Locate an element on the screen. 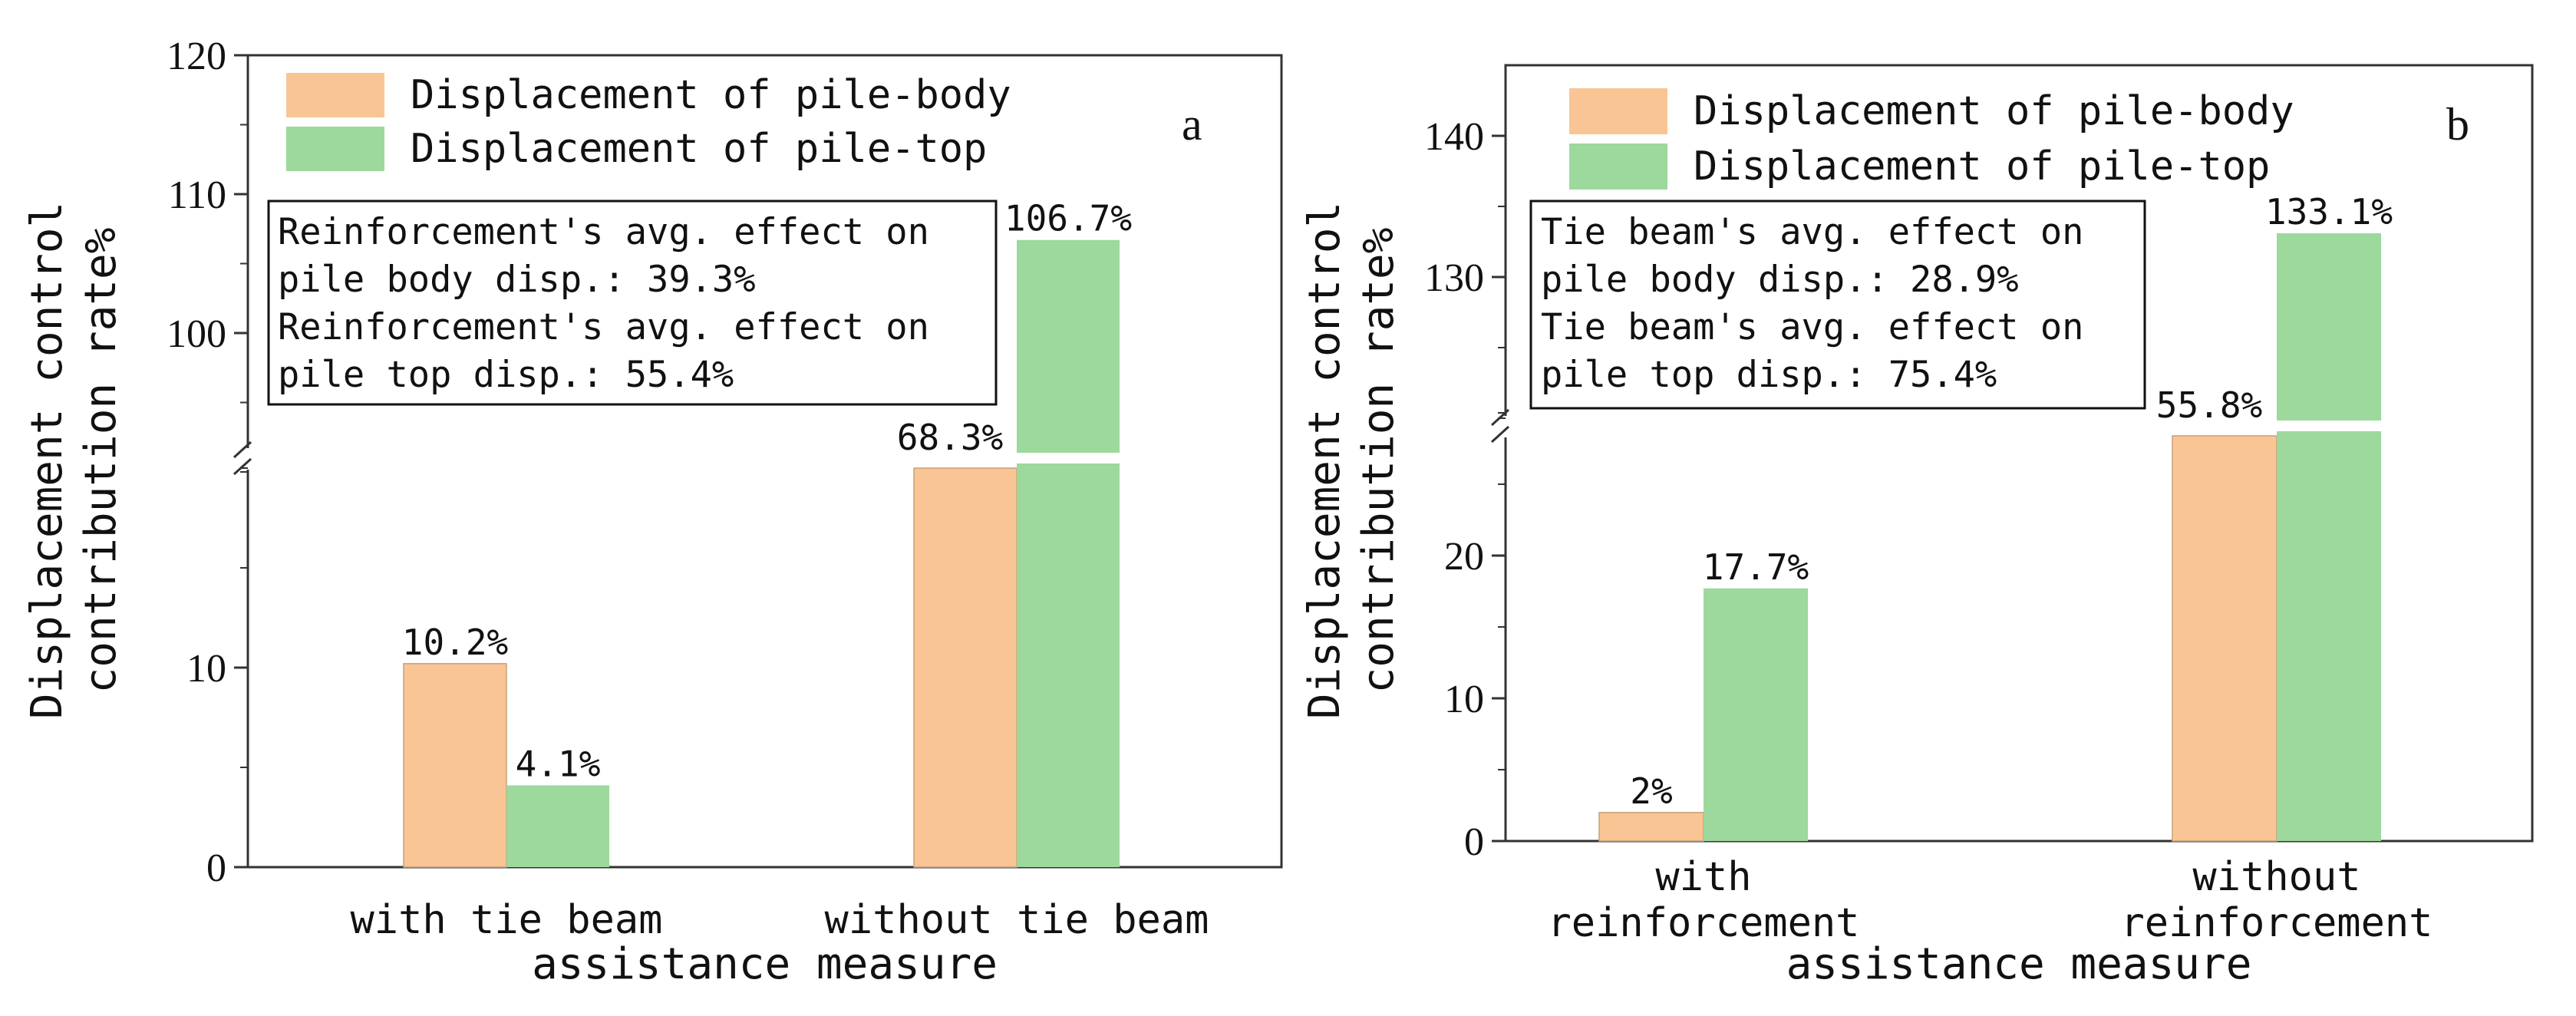  annotation-line: pile body disp.: 39.3% is located at coordinates (517, 280).